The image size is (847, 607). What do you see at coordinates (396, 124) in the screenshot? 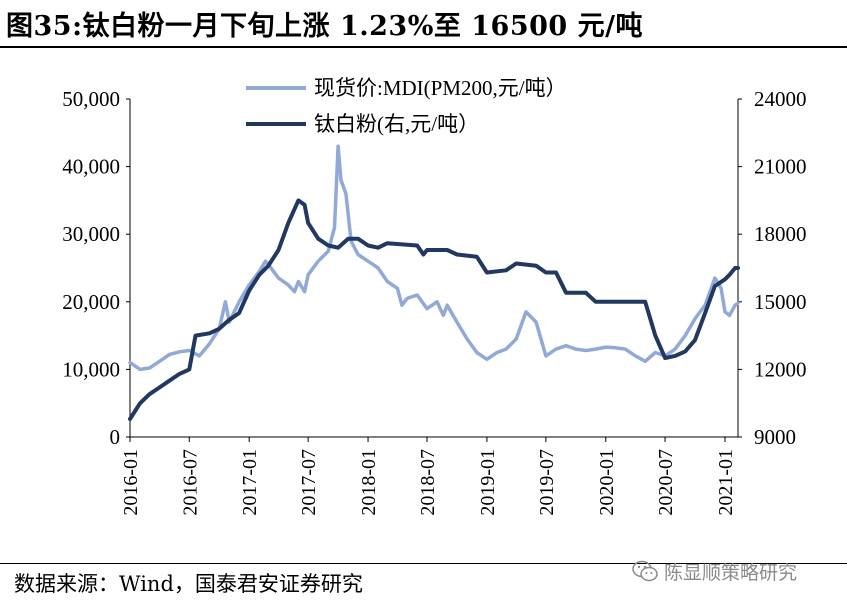
I see `legend-label: 钛白粉(右,元/吨）` at bounding box center [396, 124].